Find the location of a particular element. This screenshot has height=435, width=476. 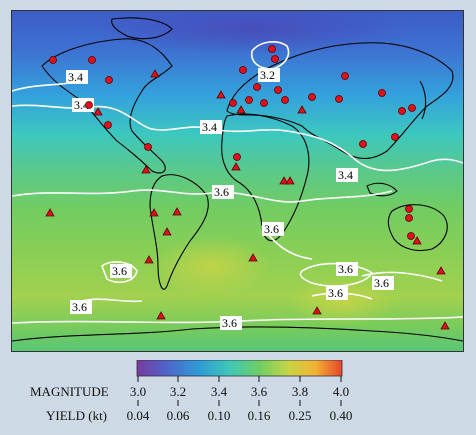

australia-coast is located at coordinates (417, 228).